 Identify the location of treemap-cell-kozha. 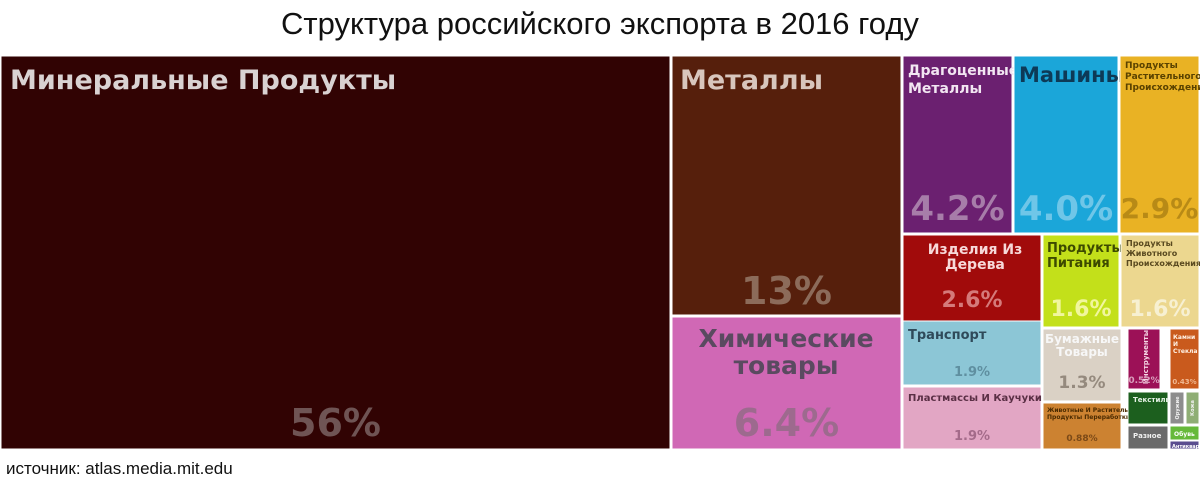
(1192, 408).